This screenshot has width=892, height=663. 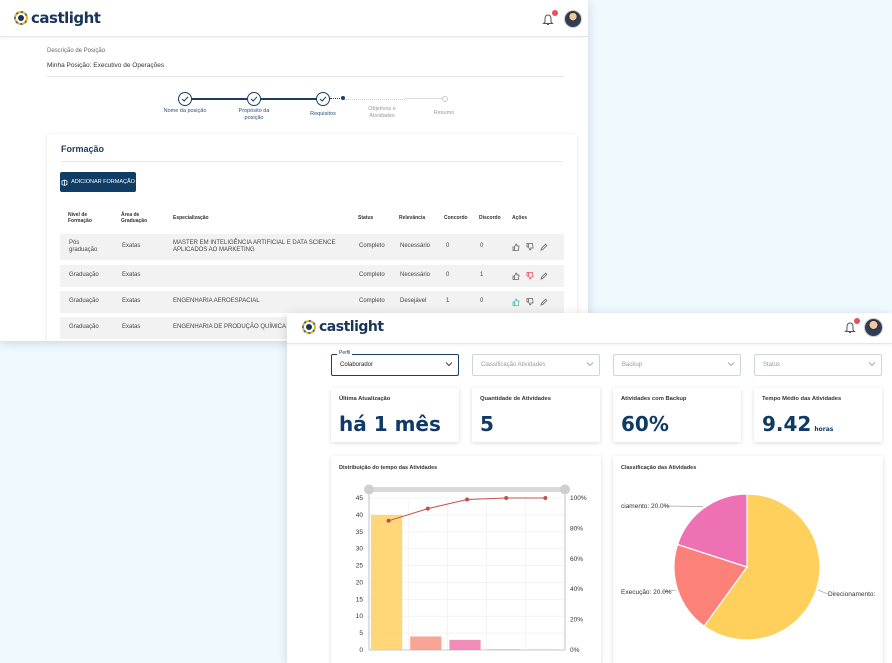 I want to click on divider, so click(x=305, y=76).